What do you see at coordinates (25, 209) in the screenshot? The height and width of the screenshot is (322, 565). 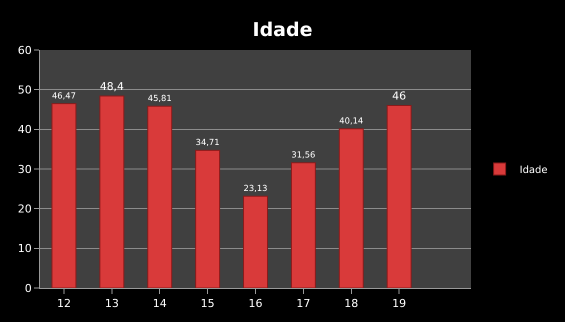 I see `y-tick-label: 20` at bounding box center [25, 209].